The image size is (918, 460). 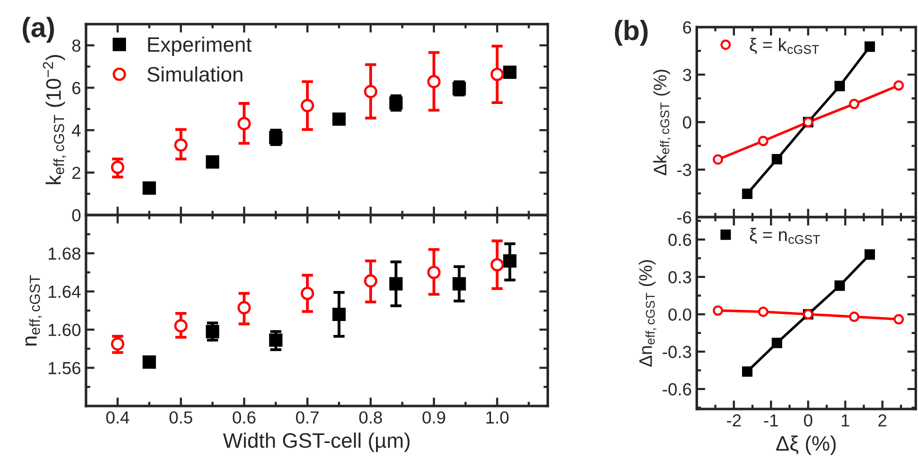 I want to click on y-tick-label: 0.3, so click(x=680, y=277).